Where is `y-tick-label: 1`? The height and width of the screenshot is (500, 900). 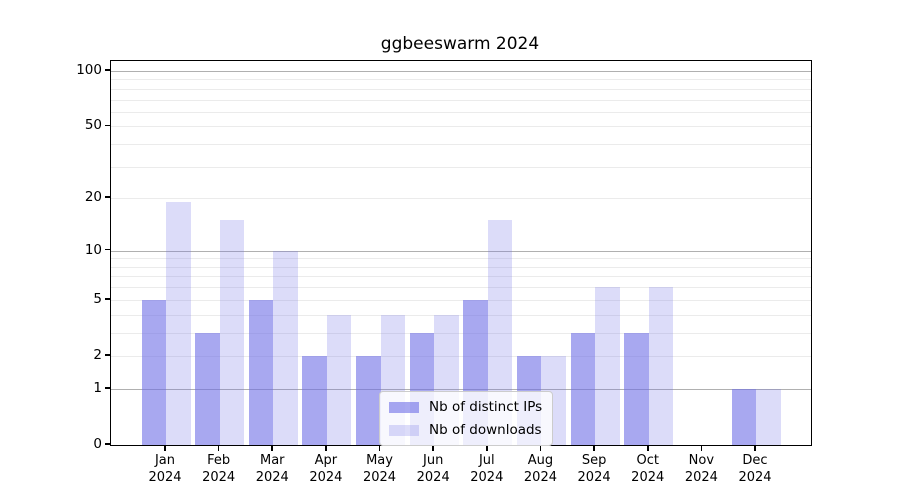 y-tick-label: 1 is located at coordinates (97, 387).